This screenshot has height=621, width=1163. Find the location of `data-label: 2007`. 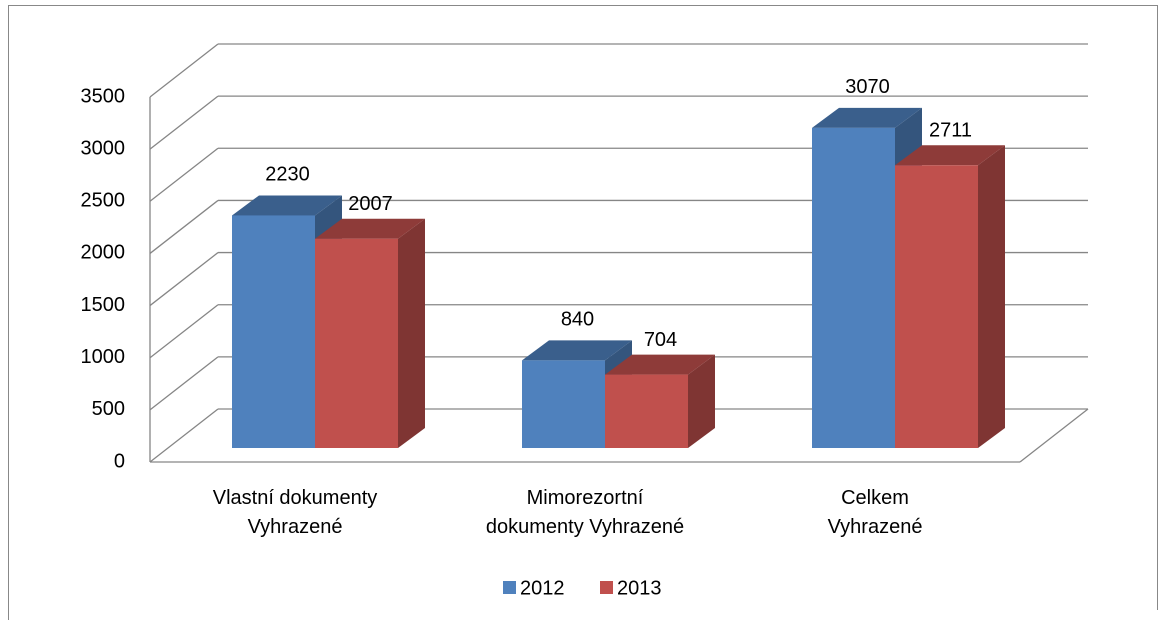

data-label: 2007 is located at coordinates (370, 204).